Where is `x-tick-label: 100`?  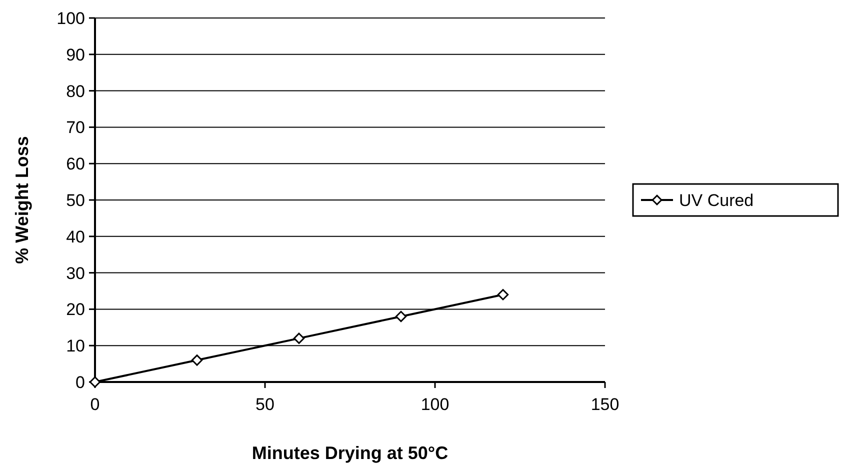 x-tick-label: 100 is located at coordinates (435, 404).